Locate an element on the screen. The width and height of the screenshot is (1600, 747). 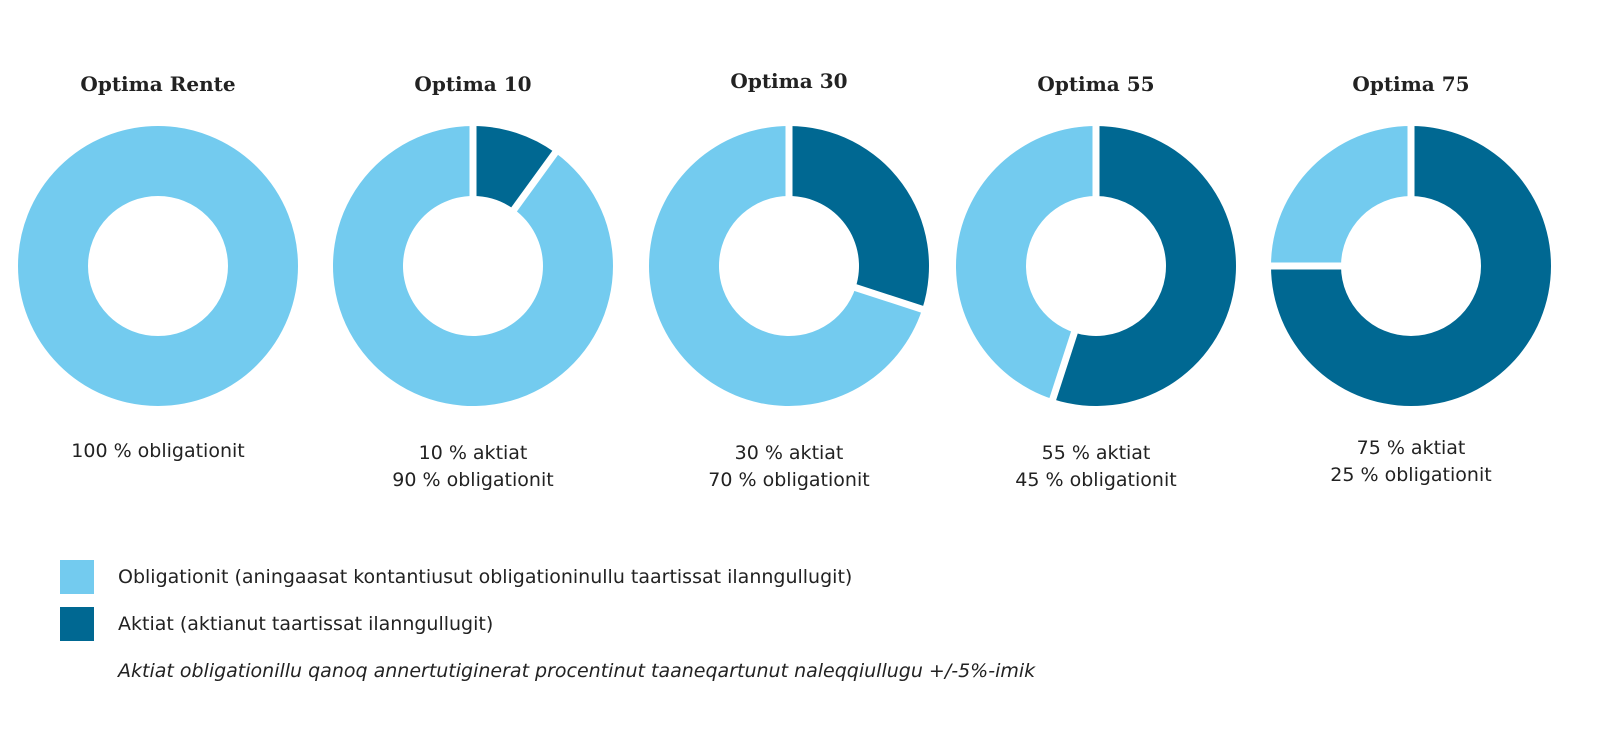
chart-caption-line-optima-10-0: 10 % aktiat is located at coordinates (473, 453).